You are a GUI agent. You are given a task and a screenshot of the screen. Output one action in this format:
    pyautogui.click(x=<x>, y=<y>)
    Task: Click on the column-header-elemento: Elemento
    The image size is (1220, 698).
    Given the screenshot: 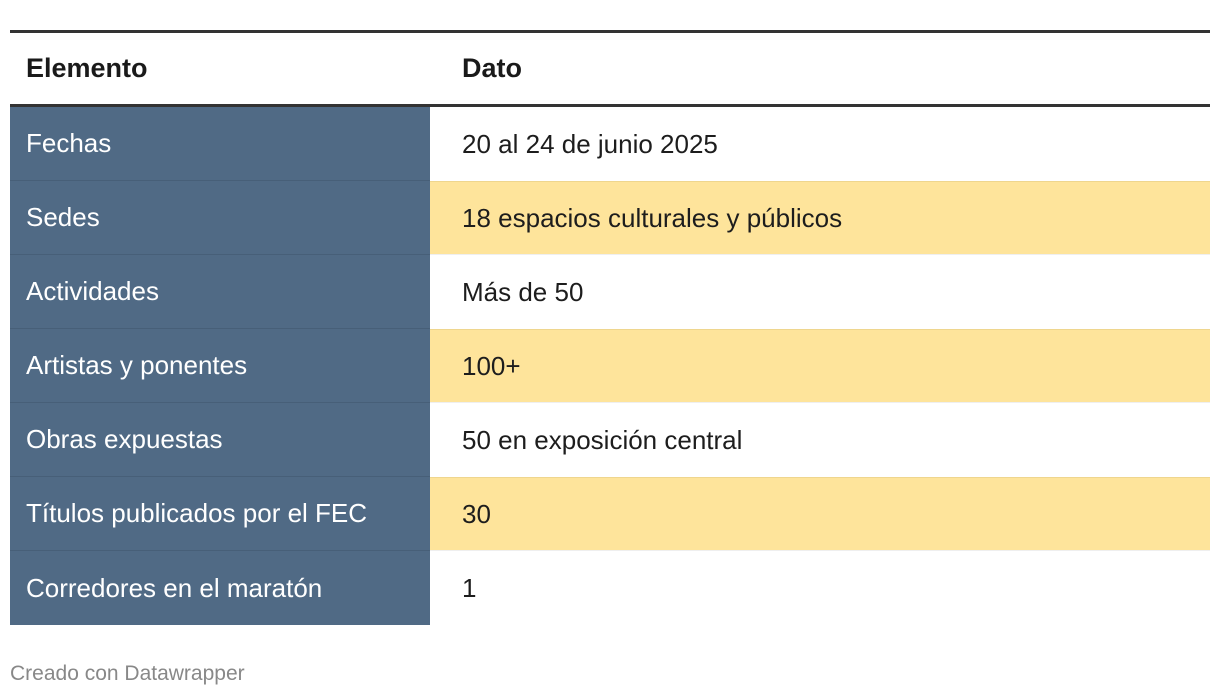 What is the action you would take?
    pyautogui.click(x=87, y=68)
    